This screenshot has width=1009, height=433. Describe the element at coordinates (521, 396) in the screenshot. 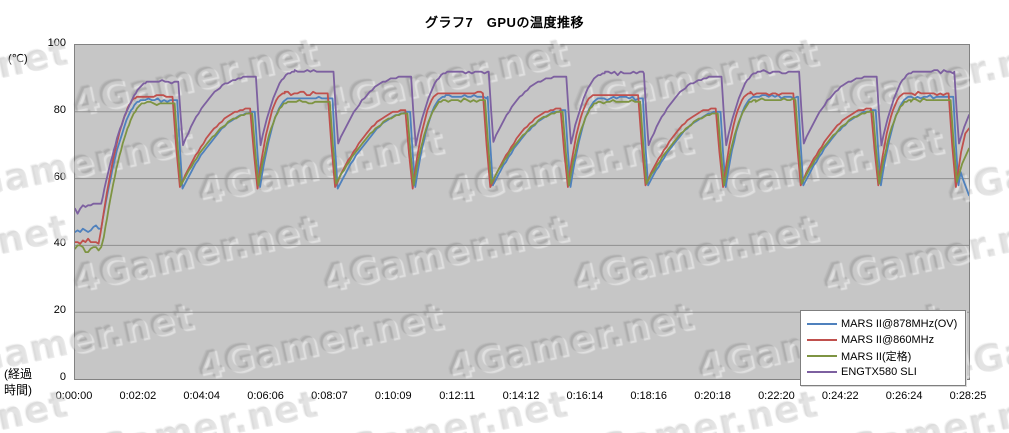

I see `x-tick-label: 0:14:12` at that location.